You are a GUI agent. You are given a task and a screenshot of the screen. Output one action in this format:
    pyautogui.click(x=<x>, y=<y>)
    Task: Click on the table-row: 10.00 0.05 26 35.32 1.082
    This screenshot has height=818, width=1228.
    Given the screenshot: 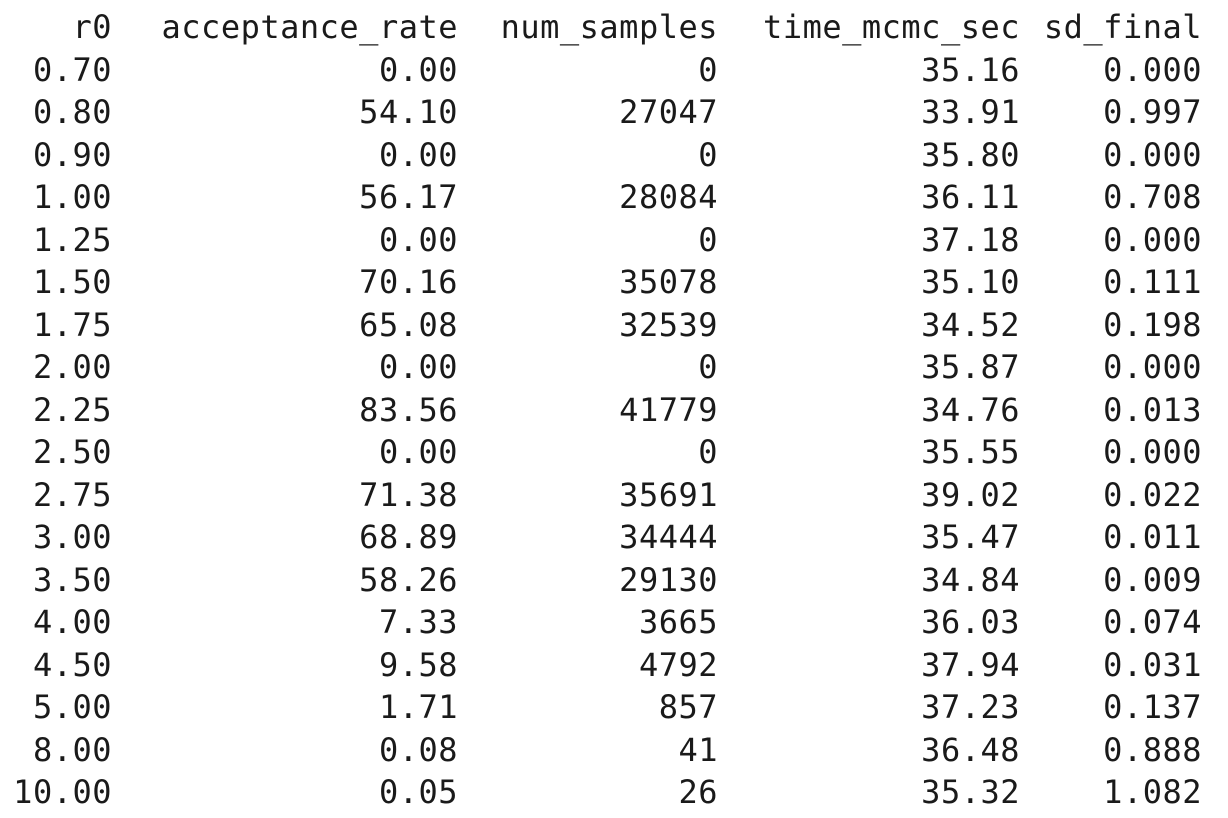 What is the action you would take?
    pyautogui.click(x=601, y=792)
    